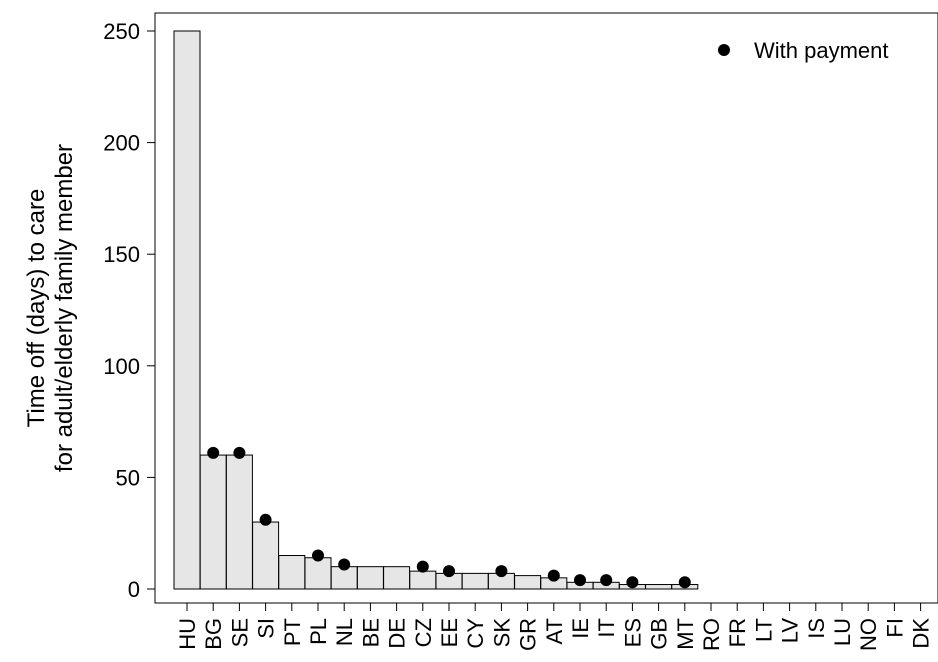 This screenshot has width=938, height=662. I want to click on payment-marker-mt, so click(684, 582).